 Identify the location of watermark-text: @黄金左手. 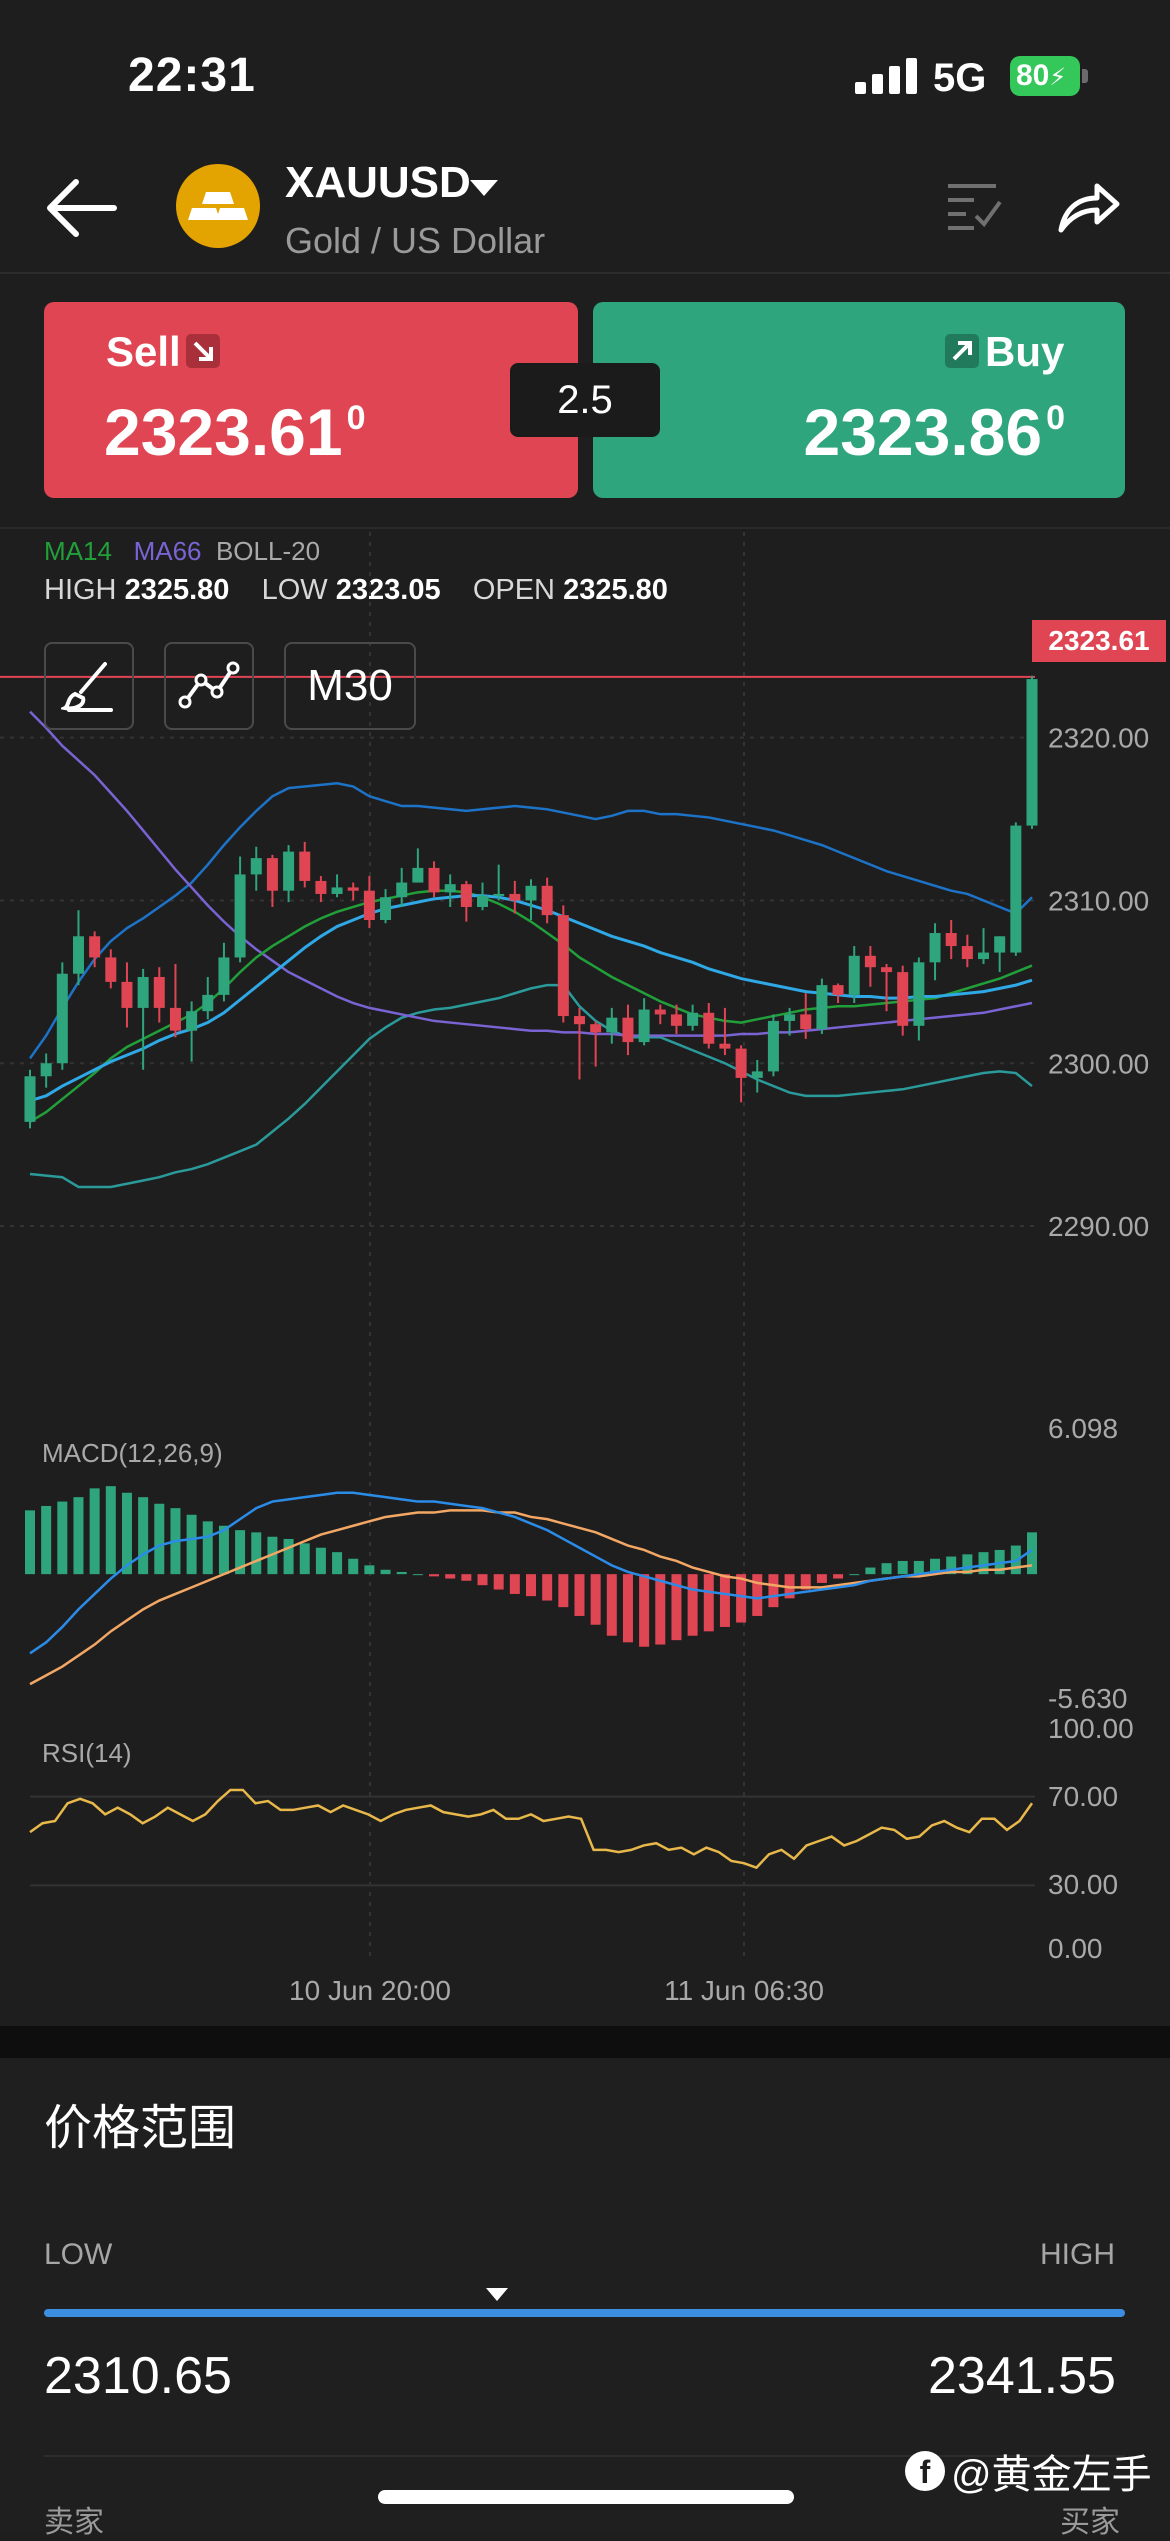
(1051, 2475).